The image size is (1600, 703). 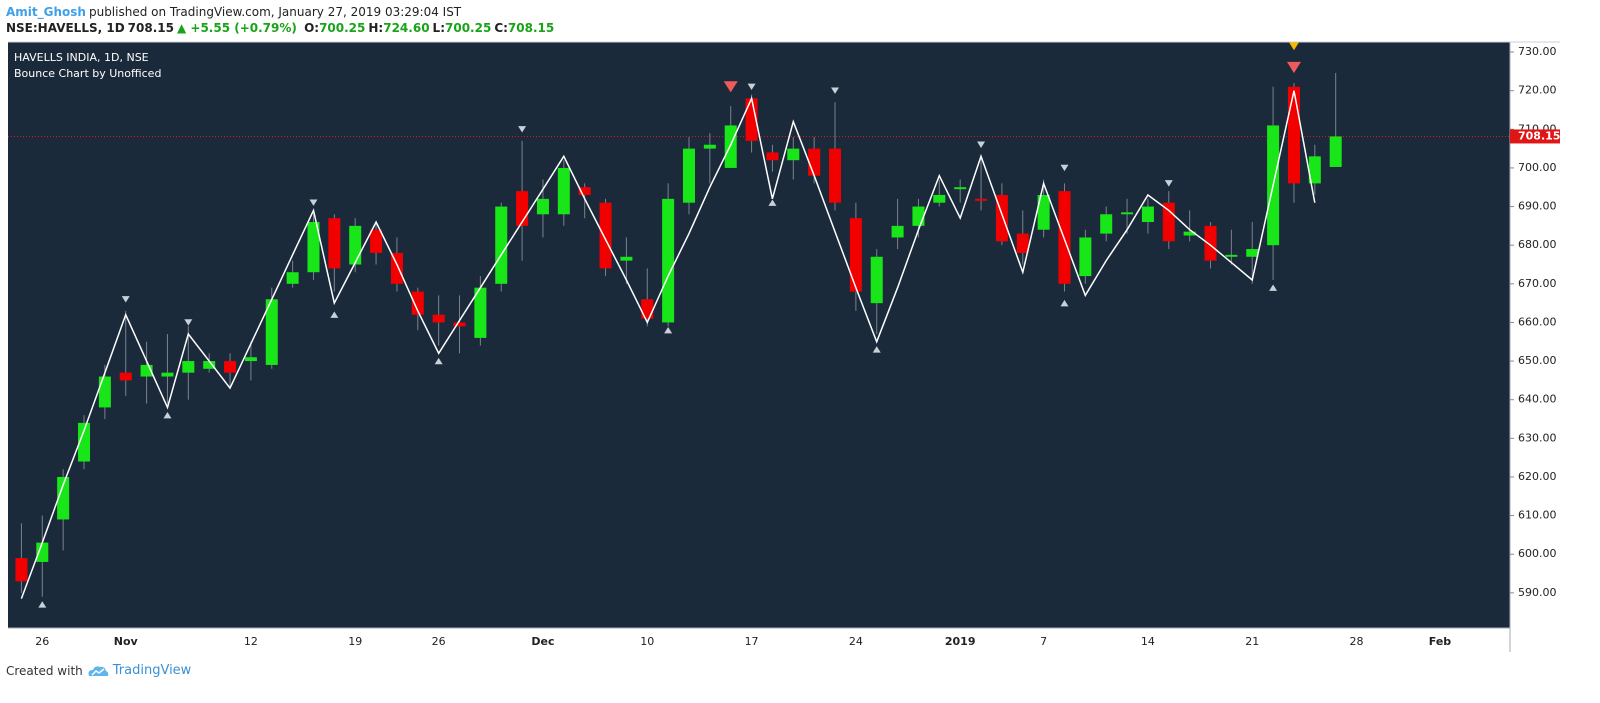 I want to click on ohlc-label: C:, so click(x=501, y=28).